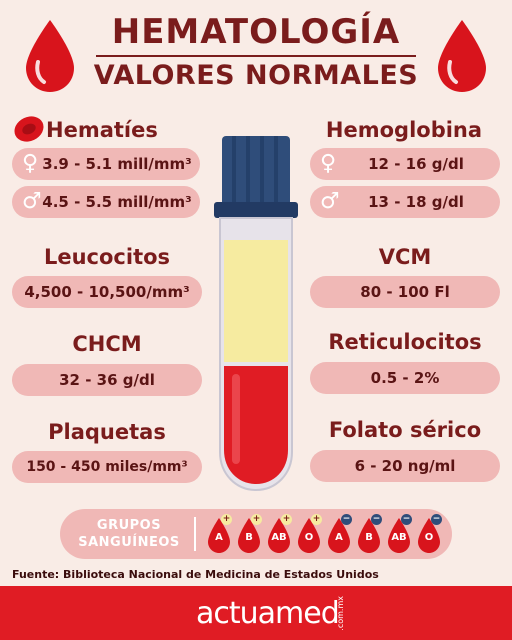 The height and width of the screenshot is (640, 512). Describe the element at coordinates (405, 342) in the screenshot. I see `reticulocitos-label: Reticulocitos` at that location.